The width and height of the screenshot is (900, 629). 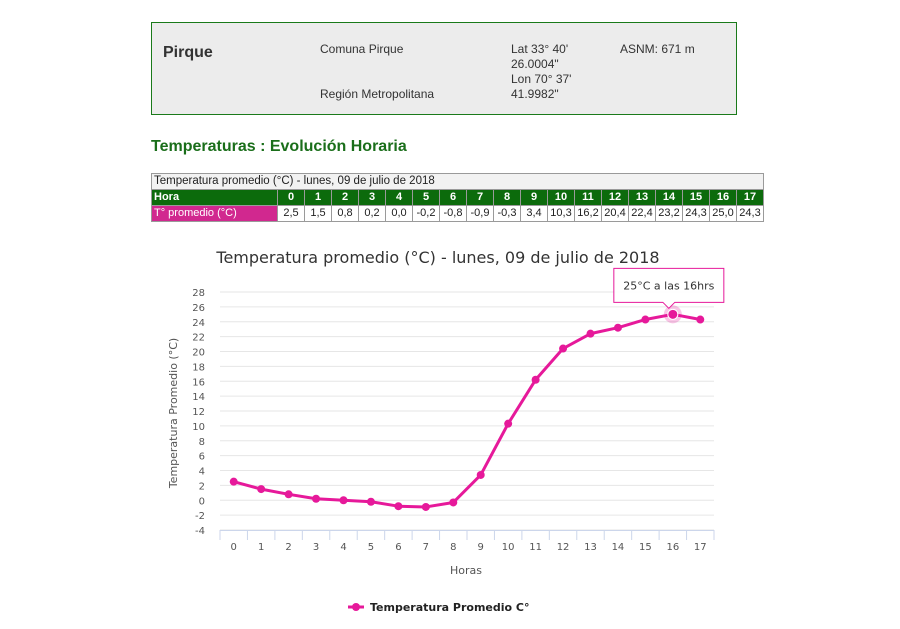 What do you see at coordinates (202, 472) in the screenshot?
I see `y-tick-label: 4` at bounding box center [202, 472].